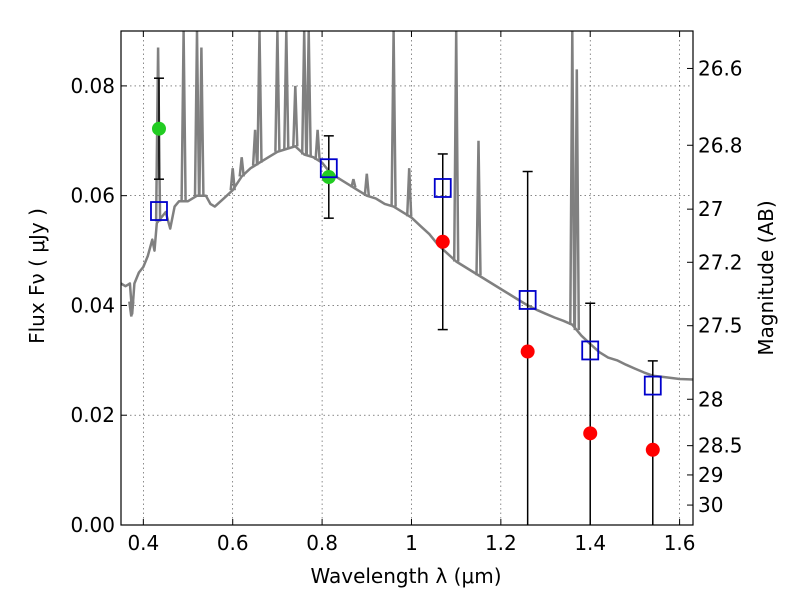 This screenshot has width=800, height=600. What do you see at coordinates (720, 326) in the screenshot?
I see `right-tick-label: 27.5` at bounding box center [720, 326].